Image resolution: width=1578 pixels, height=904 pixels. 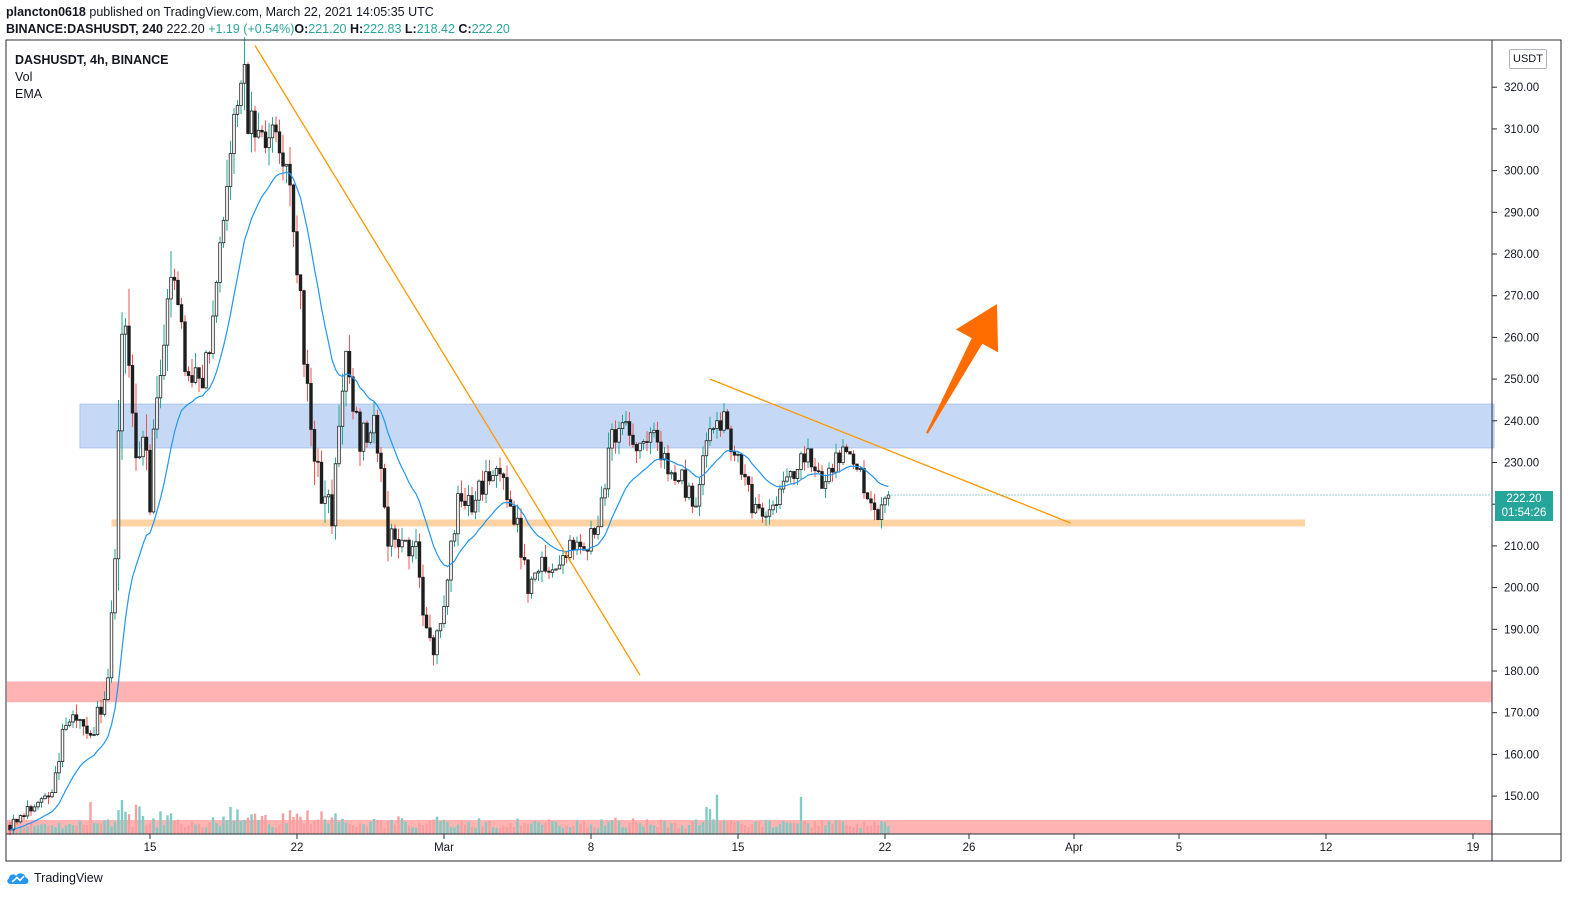 What do you see at coordinates (46, 12) in the screenshot?
I see `author-name: plancton0618` at bounding box center [46, 12].